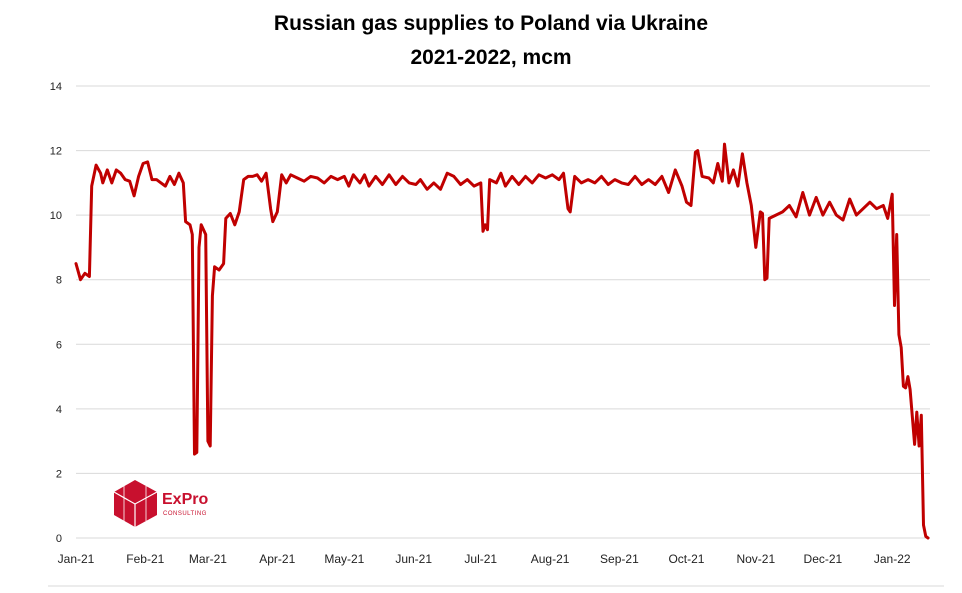 The width and height of the screenshot is (962, 593). Describe the element at coordinates (550, 559) in the screenshot. I see `x-tick-label: Aug-21` at that location.